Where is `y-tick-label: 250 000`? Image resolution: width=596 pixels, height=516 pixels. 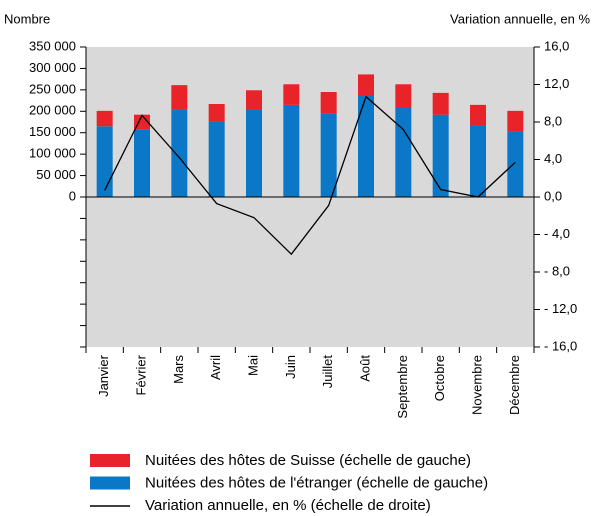
y-tick-label: 250 000 is located at coordinates (52, 88).